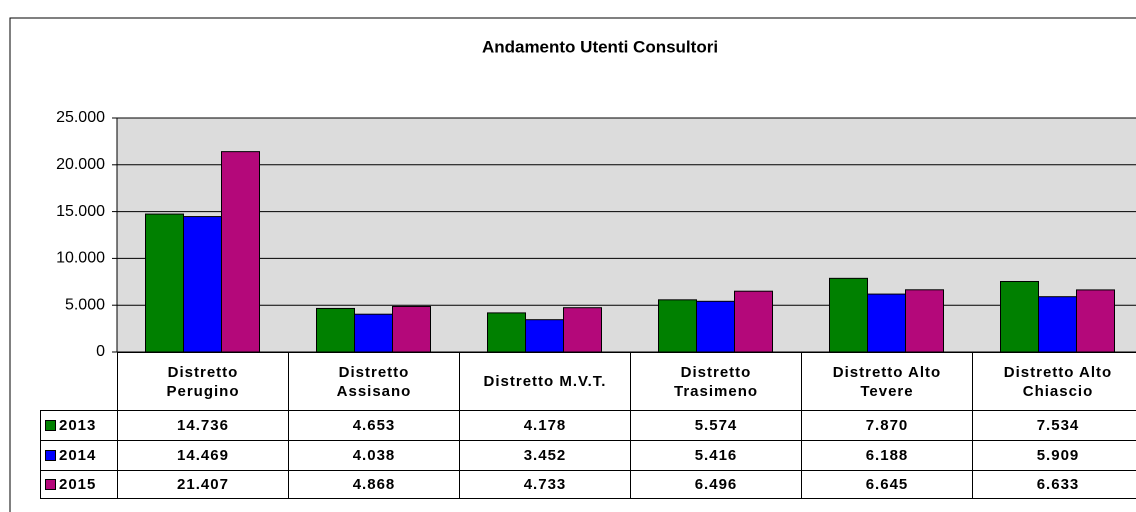 The width and height of the screenshot is (1136, 512). I want to click on y-tick-label: 15.000, so click(80, 211).